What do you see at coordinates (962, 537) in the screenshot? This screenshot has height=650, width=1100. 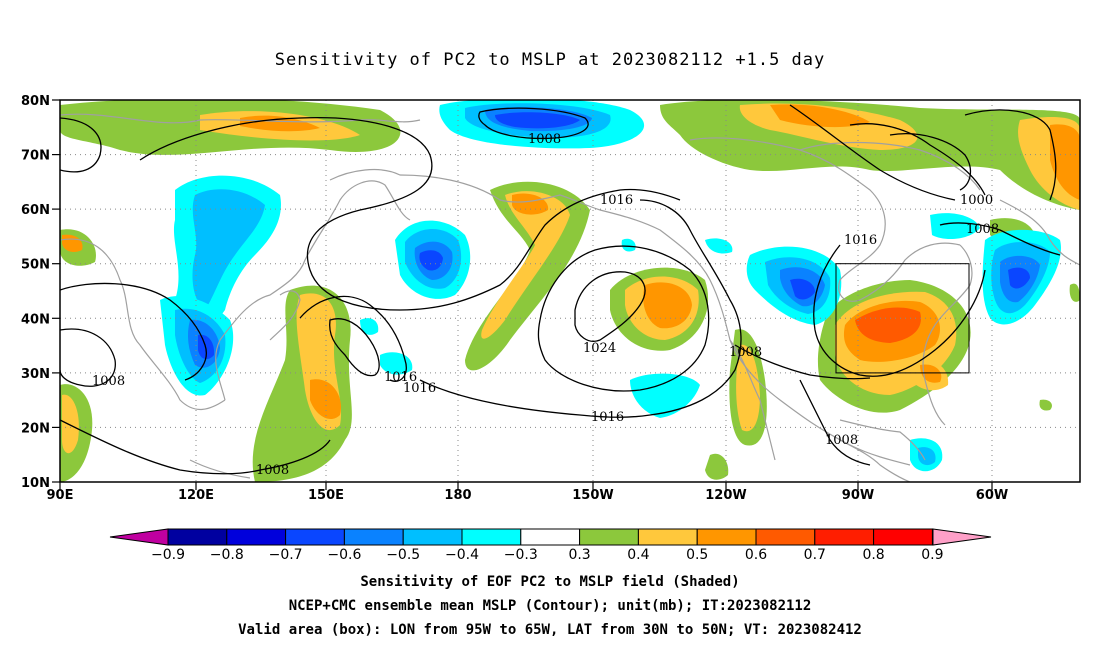 I see `colorbar-high-triangle` at bounding box center [962, 537].